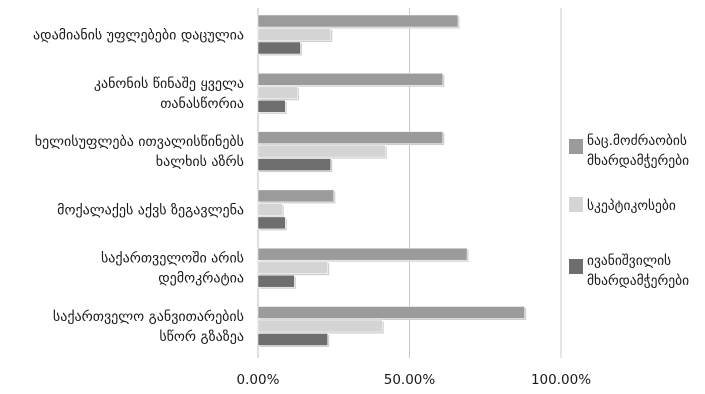 This screenshot has height=394, width=705. I want to click on category-label: საქართველოში არის, so click(172, 258).